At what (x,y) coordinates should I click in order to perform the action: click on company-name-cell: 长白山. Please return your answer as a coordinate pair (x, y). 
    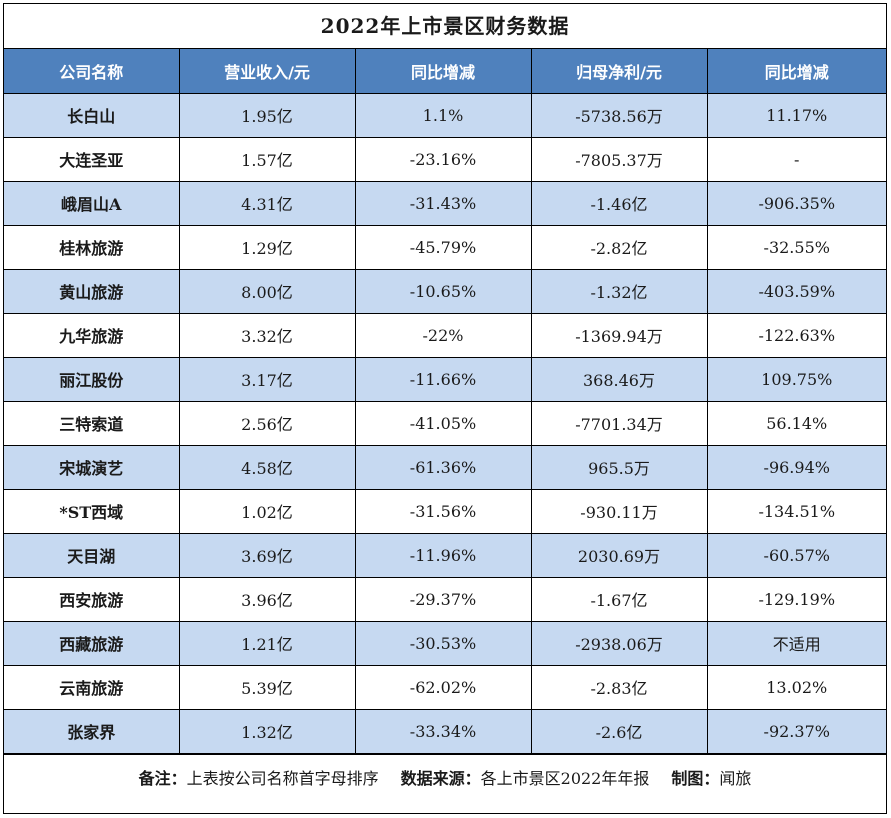
    Looking at the image, I should click on (92, 115).